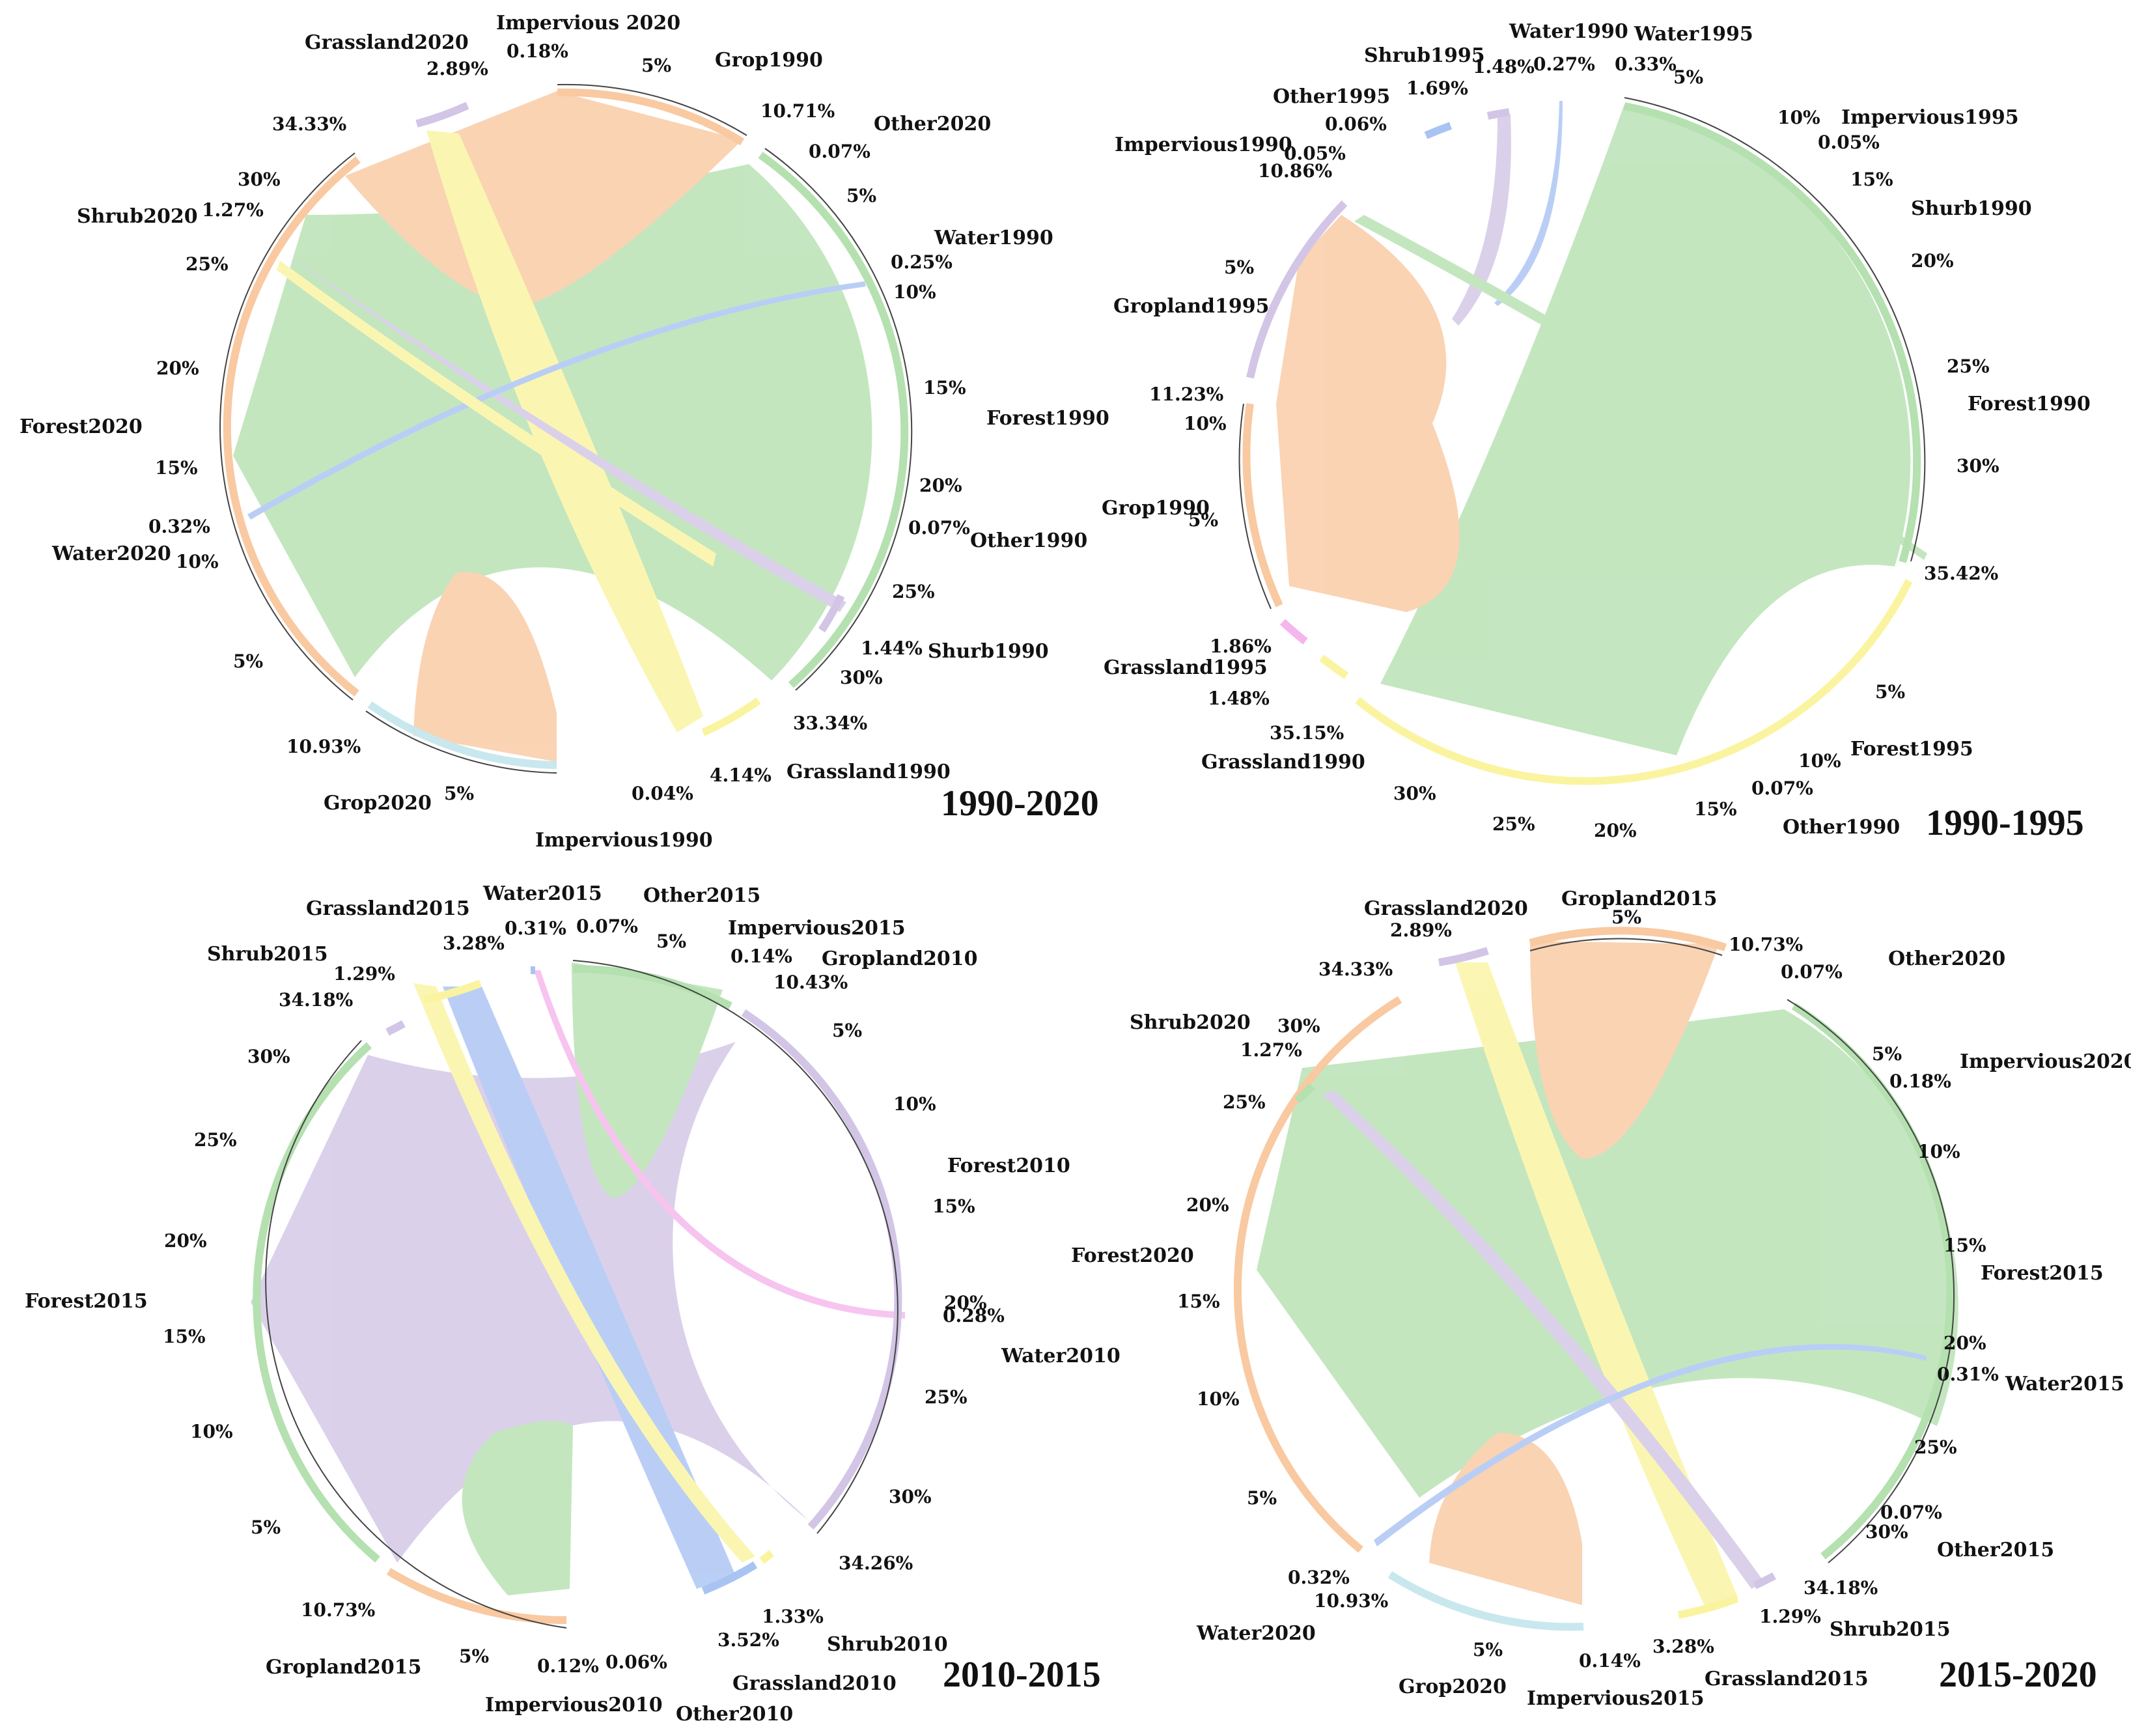 This screenshot has width=2131, height=1736. Describe the element at coordinates (324, 747) in the screenshot. I see `value-label: 10.93%` at that location.